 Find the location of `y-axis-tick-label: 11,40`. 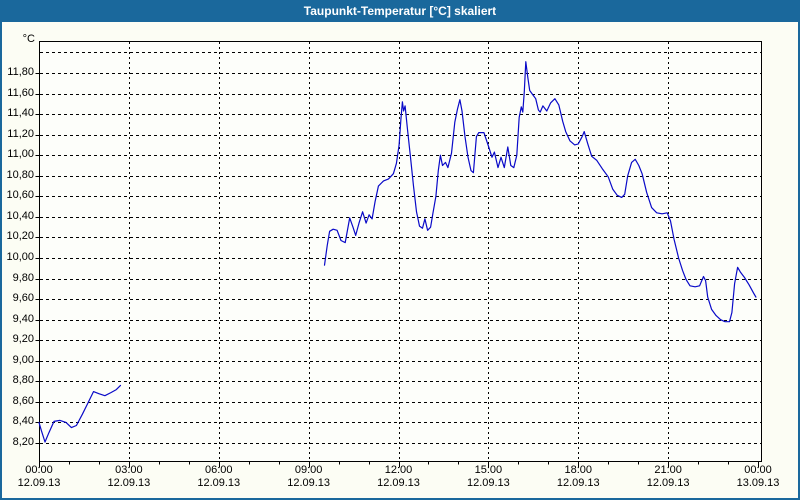

y-axis-tick-label: 11,40 is located at coordinates (20, 113).